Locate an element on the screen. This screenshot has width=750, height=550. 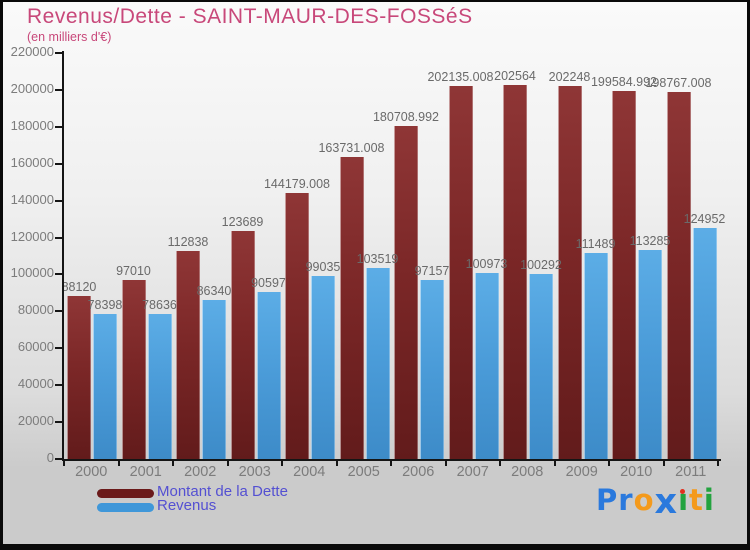
x-axis-year-label: 2011 is located at coordinates (691, 472).